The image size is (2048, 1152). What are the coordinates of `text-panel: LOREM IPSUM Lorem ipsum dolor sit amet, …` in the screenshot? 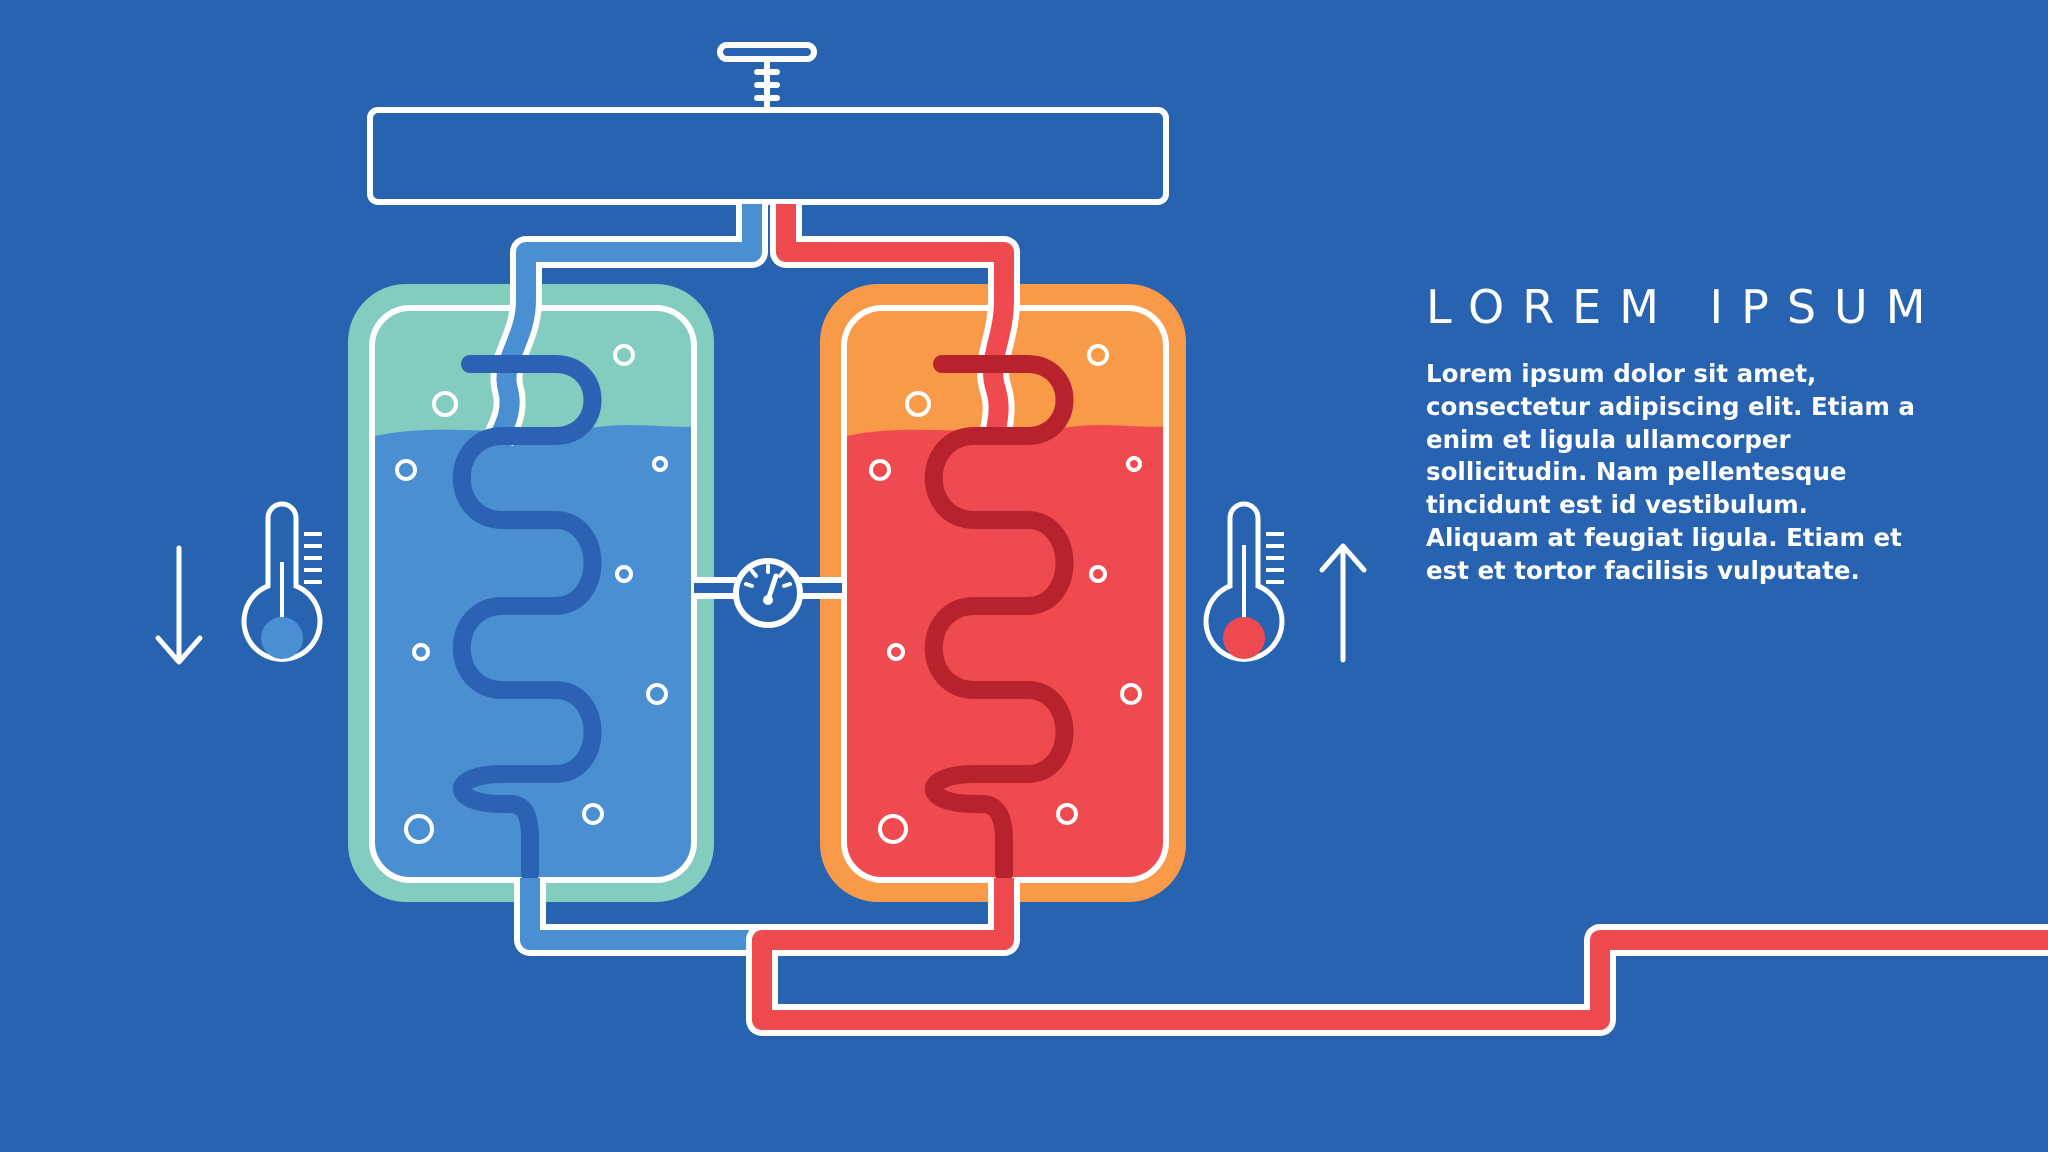 It's located at (1706, 434).